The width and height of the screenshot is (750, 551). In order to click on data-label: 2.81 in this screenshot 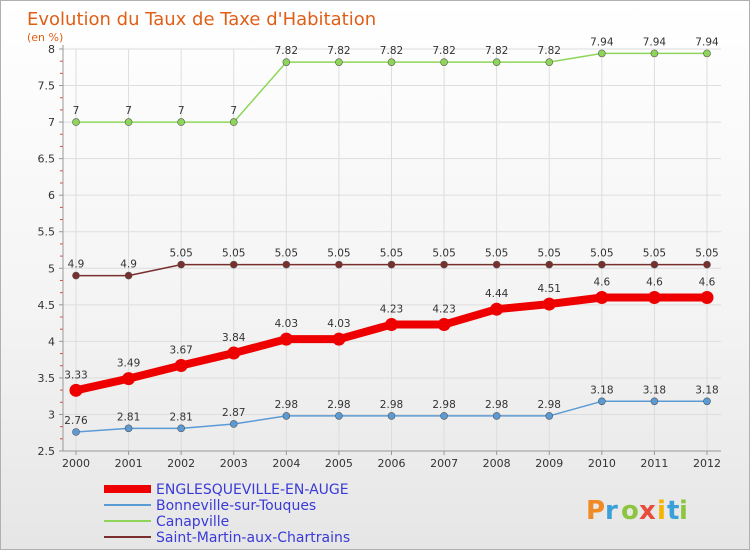, I will do `click(180, 417)`.